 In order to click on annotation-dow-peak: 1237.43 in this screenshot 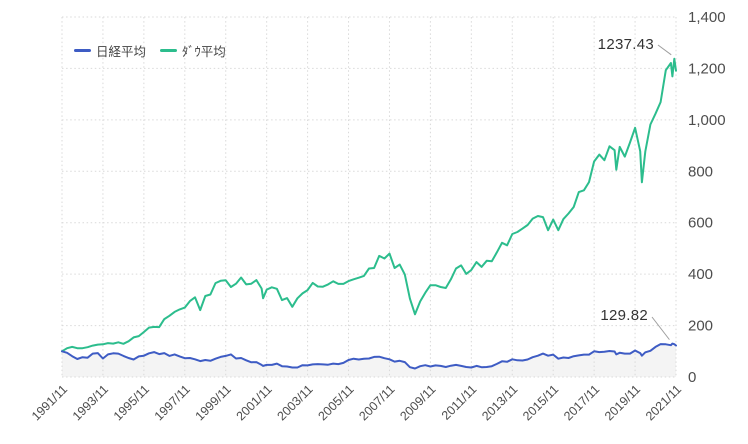, I will do `click(625, 44)`.